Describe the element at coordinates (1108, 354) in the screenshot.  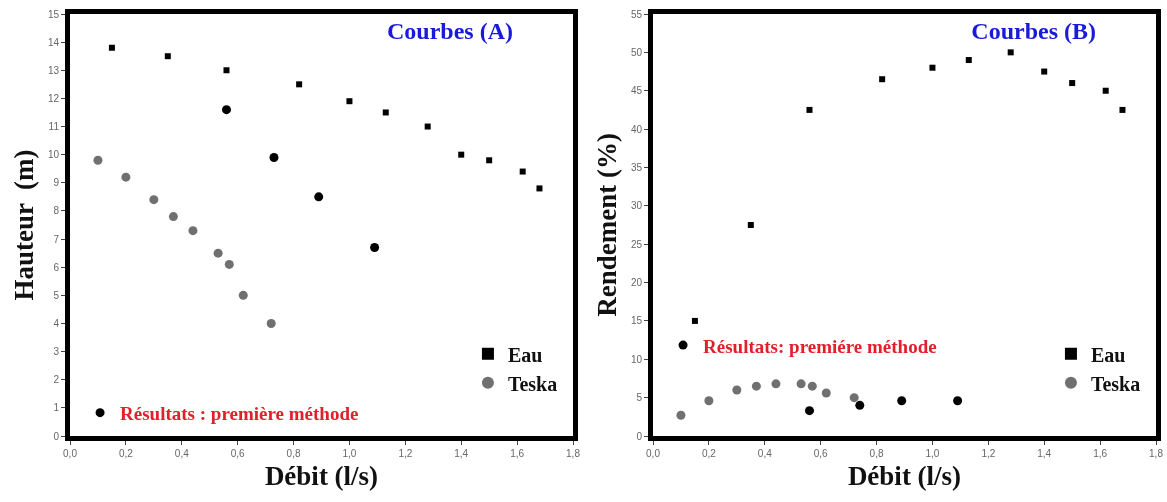
I see `legend-label: Eau` at that location.